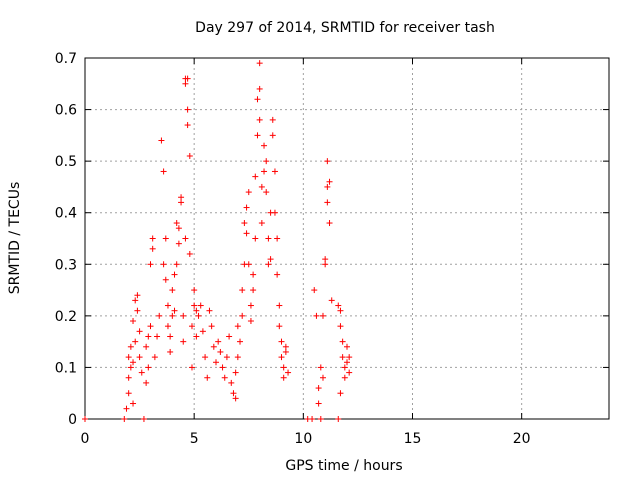  What do you see at coordinates (306, 439) in the screenshot?
I see `x-tick-labels: 0 5 10 15 20` at bounding box center [306, 439].